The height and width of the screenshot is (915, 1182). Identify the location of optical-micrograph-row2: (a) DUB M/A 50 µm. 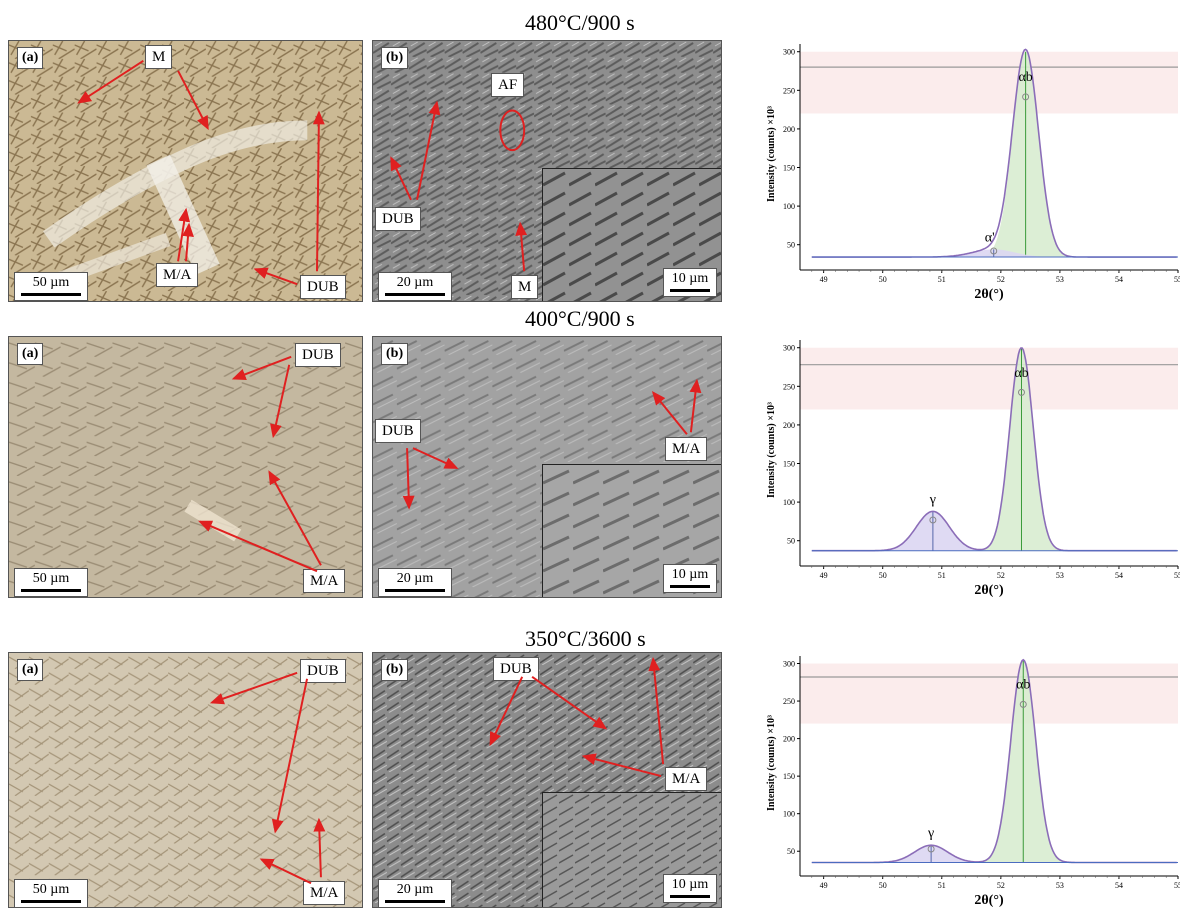
(185, 467).